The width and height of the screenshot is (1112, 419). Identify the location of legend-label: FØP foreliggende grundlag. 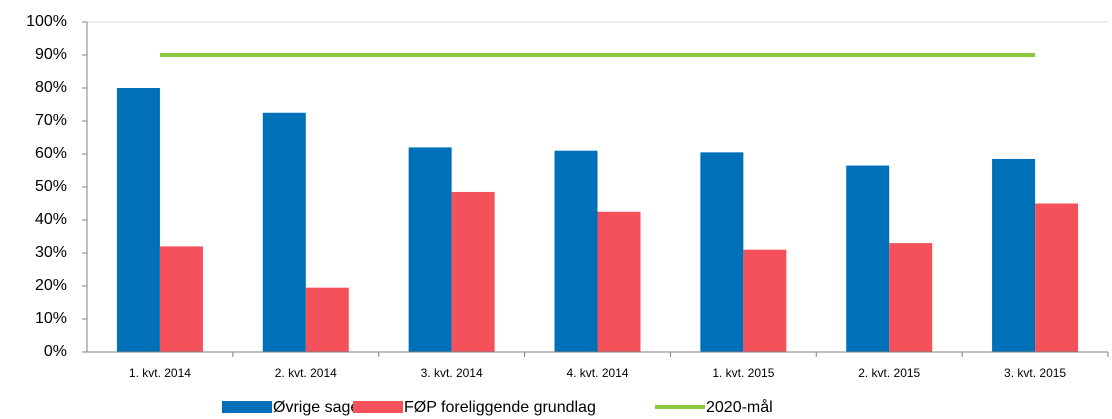
(500, 407).